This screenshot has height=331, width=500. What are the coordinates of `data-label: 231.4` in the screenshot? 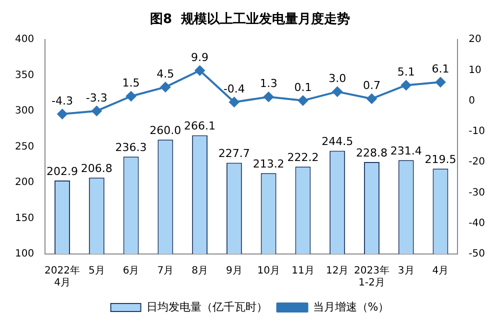 It's located at (406, 151).